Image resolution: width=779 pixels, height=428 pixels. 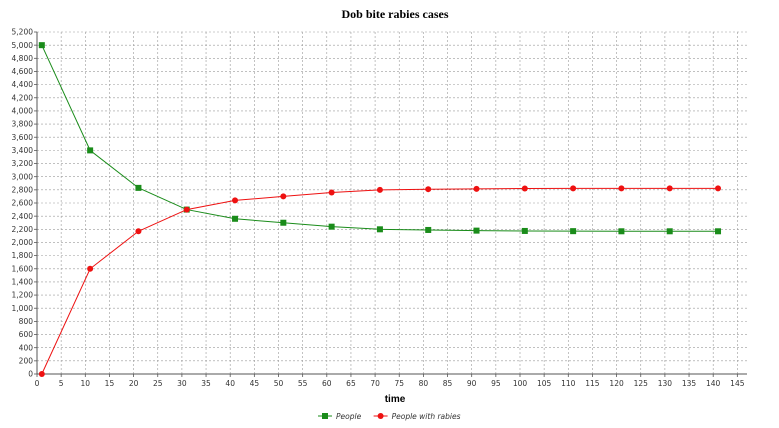 What do you see at coordinates (448, 383) in the screenshot?
I see `x-tick-label: 85` at bounding box center [448, 383].